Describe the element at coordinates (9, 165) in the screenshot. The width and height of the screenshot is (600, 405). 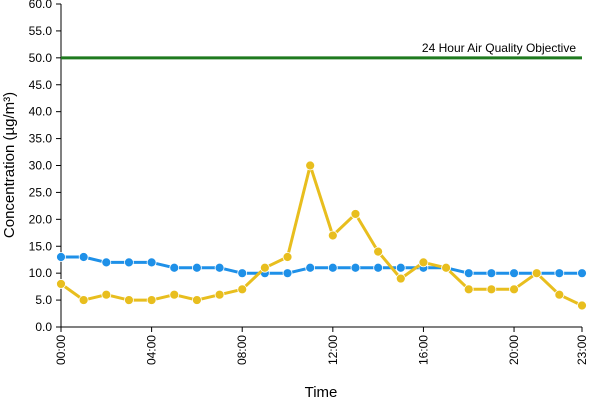
I see `y-axis-title: Concentration (µg/m³)` at that location.